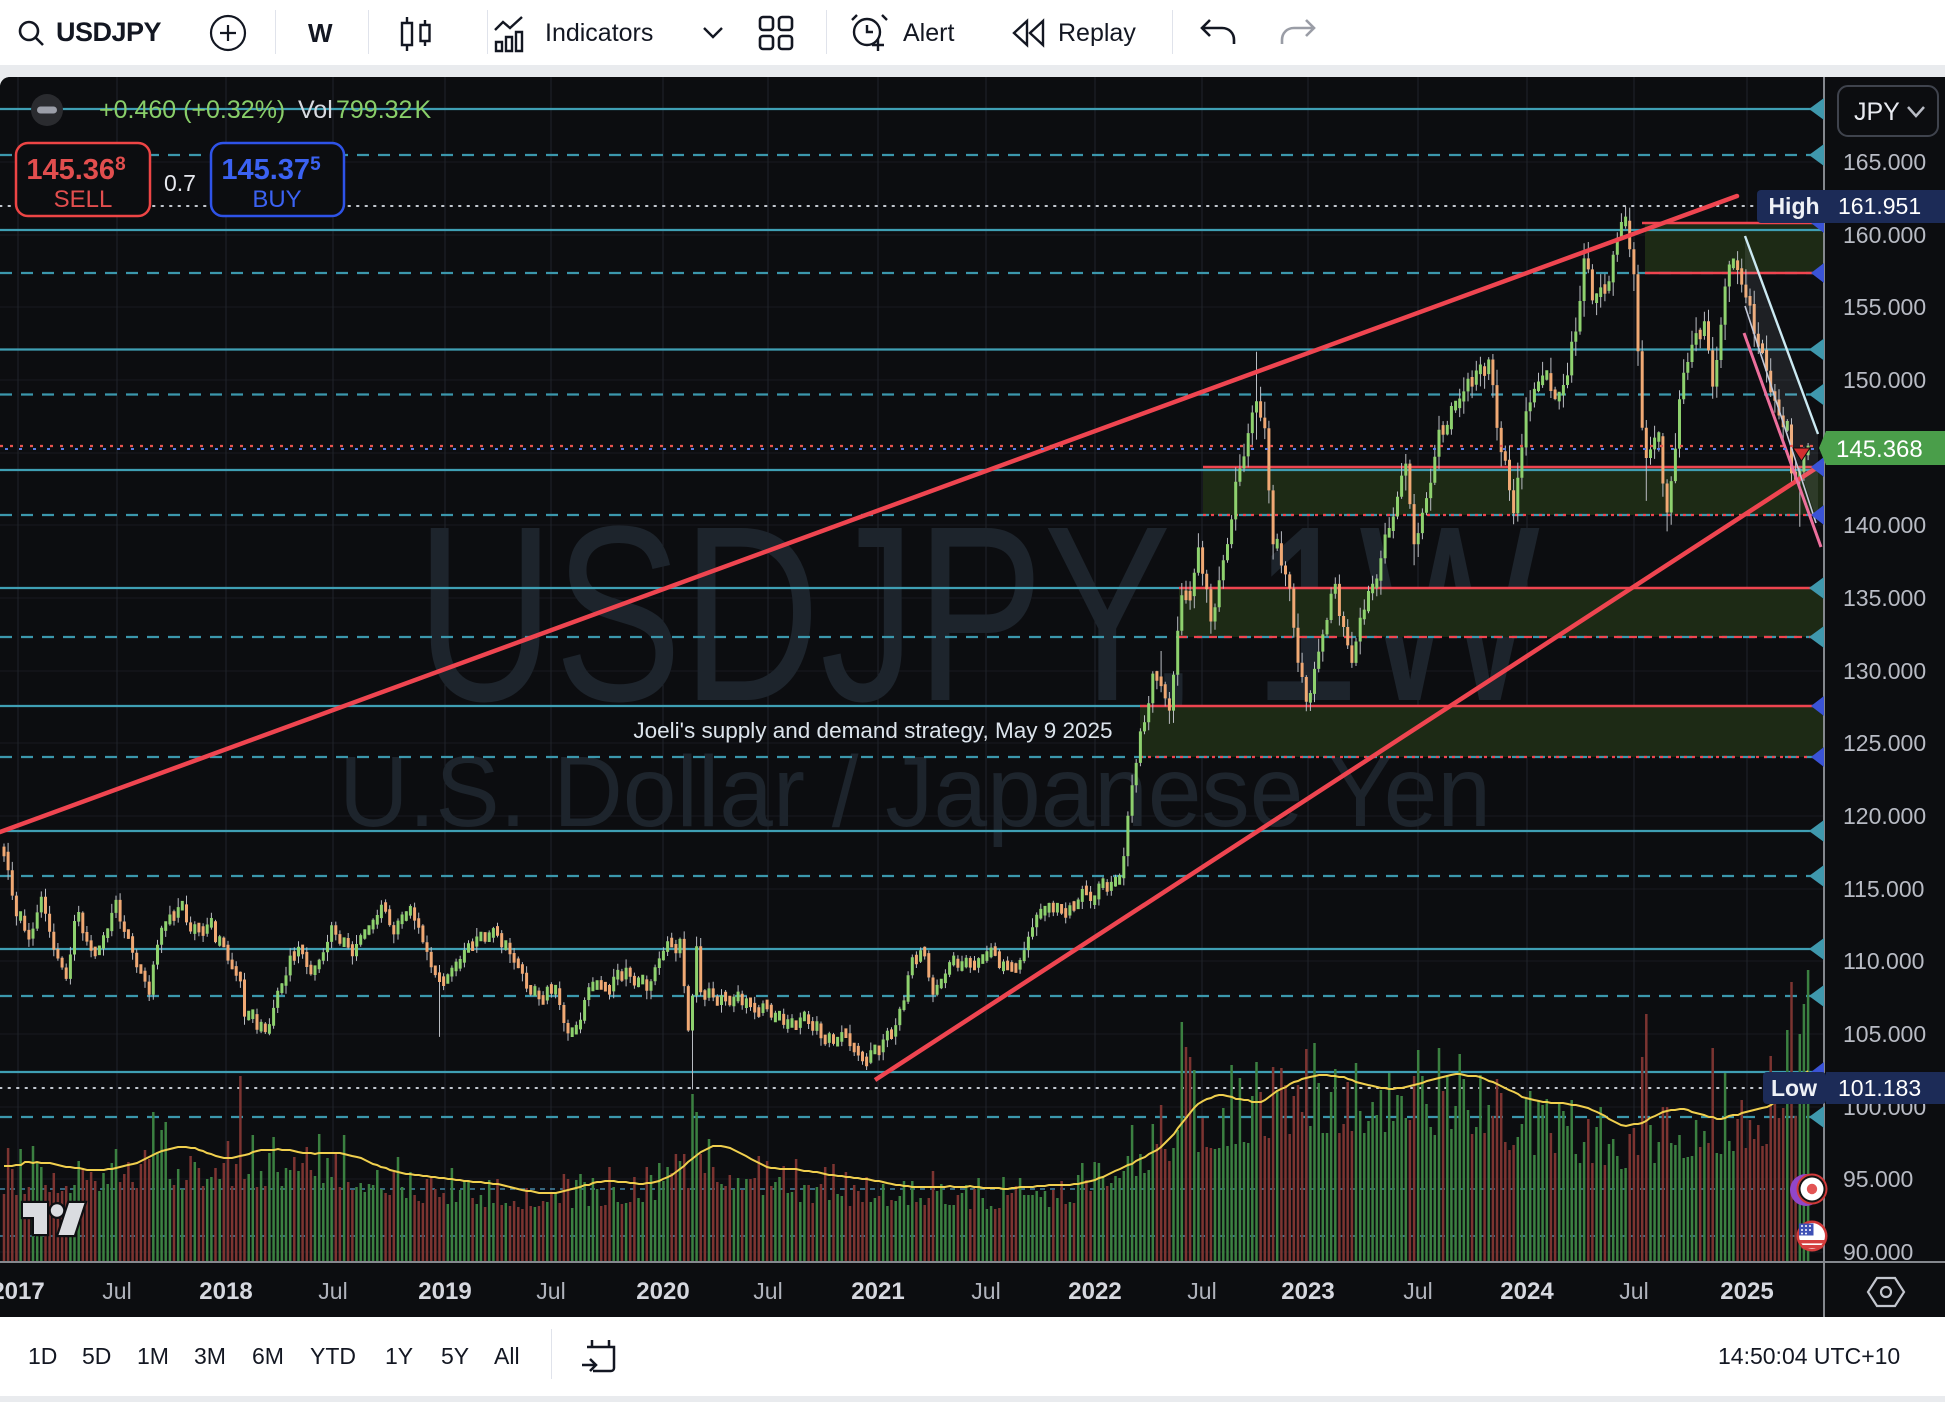  Describe the element at coordinates (1884, 671) in the screenshot. I see `svg-text: 130.000` at that location.